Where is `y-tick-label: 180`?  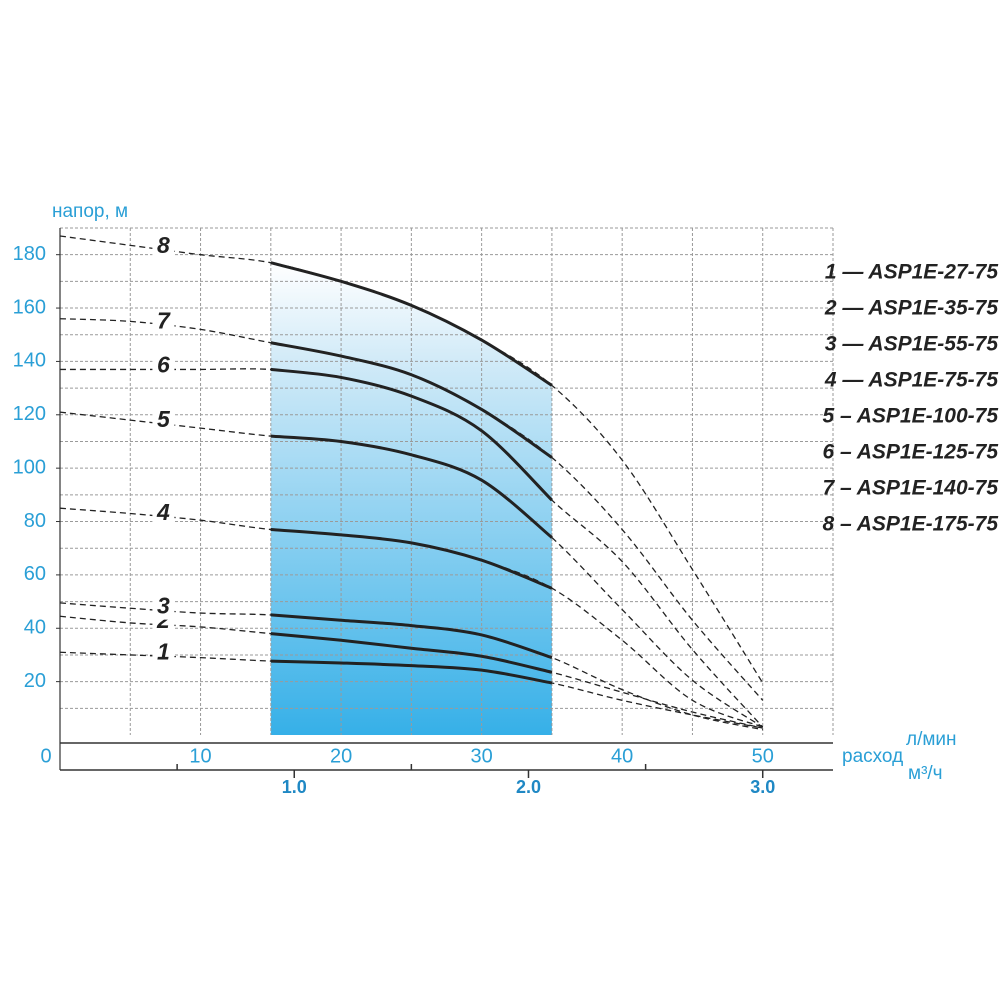 y-tick-label: 180 is located at coordinates (29, 254).